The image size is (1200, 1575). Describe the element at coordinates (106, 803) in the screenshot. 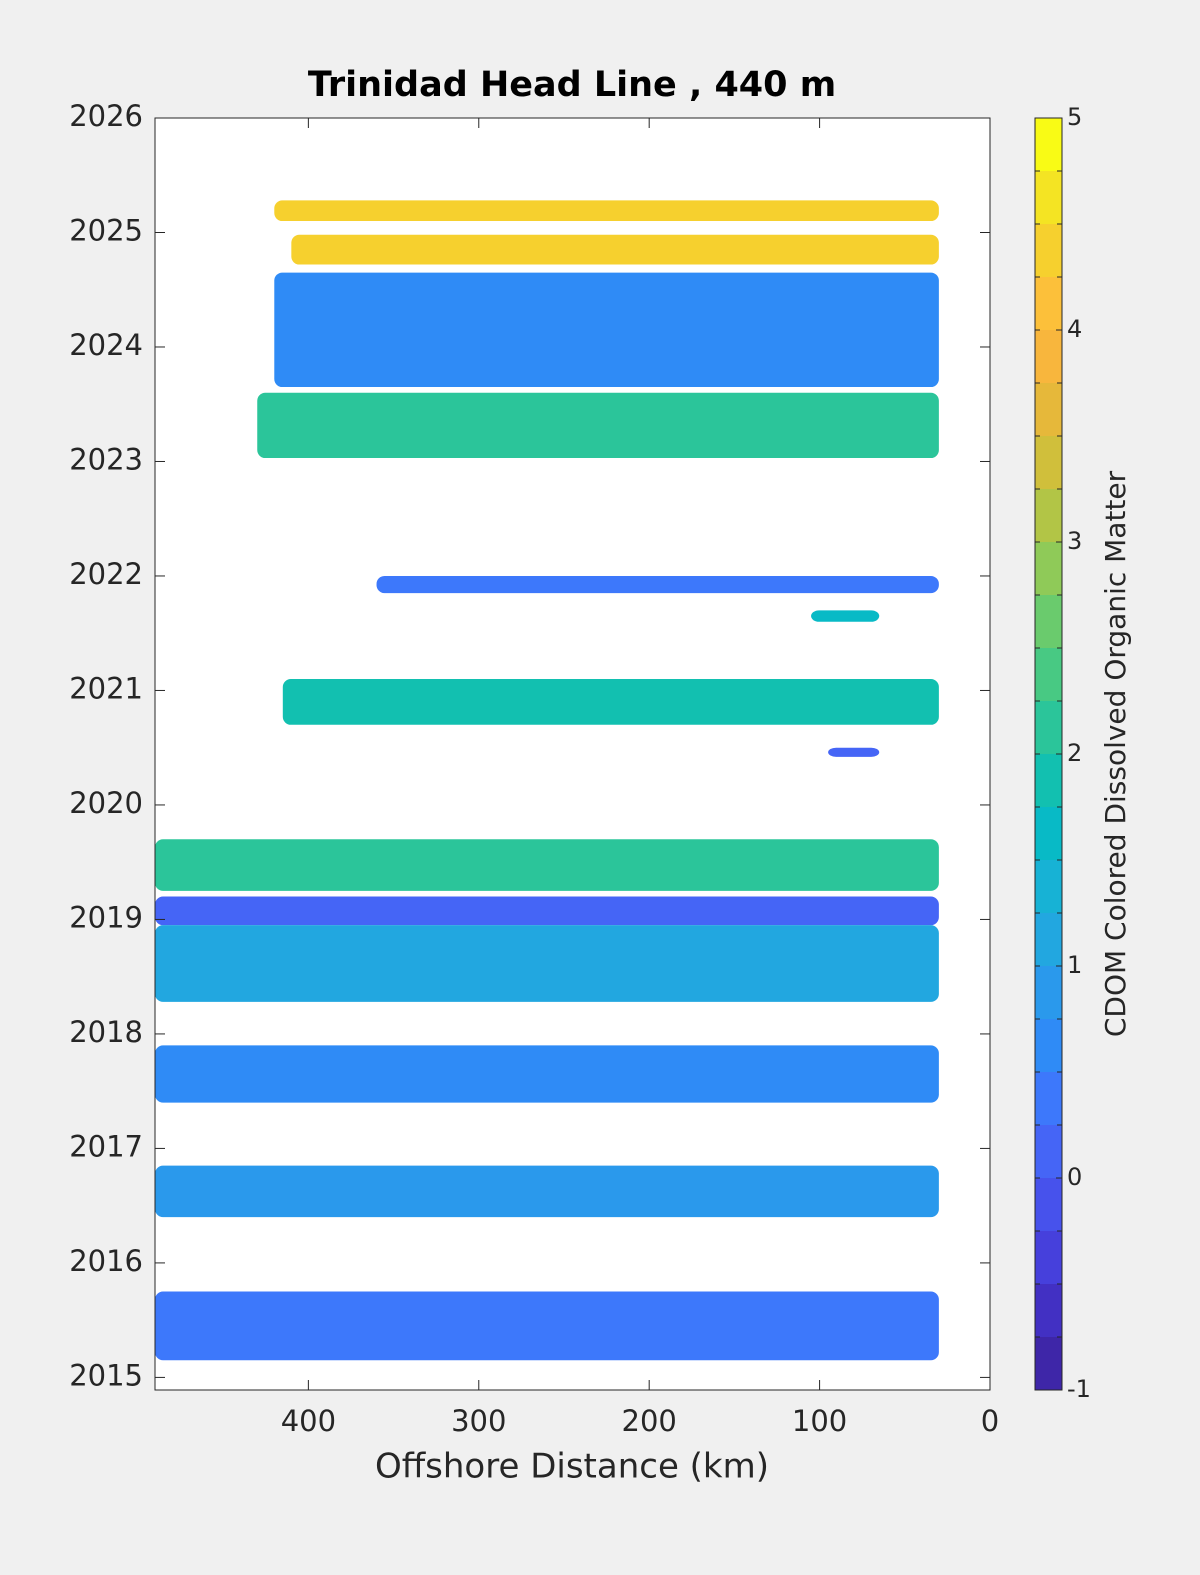

I see `y-tick-label: 2020` at that location.